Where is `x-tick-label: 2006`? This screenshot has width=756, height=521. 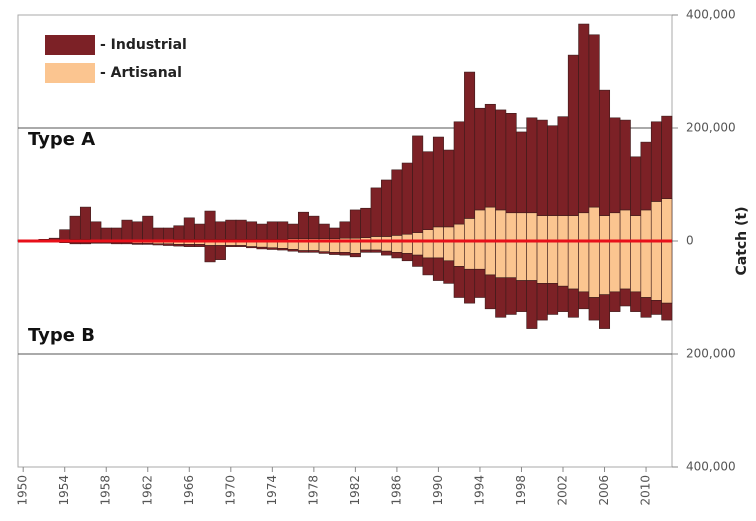 x-tick-label: 2006 is located at coordinates (604, 490).